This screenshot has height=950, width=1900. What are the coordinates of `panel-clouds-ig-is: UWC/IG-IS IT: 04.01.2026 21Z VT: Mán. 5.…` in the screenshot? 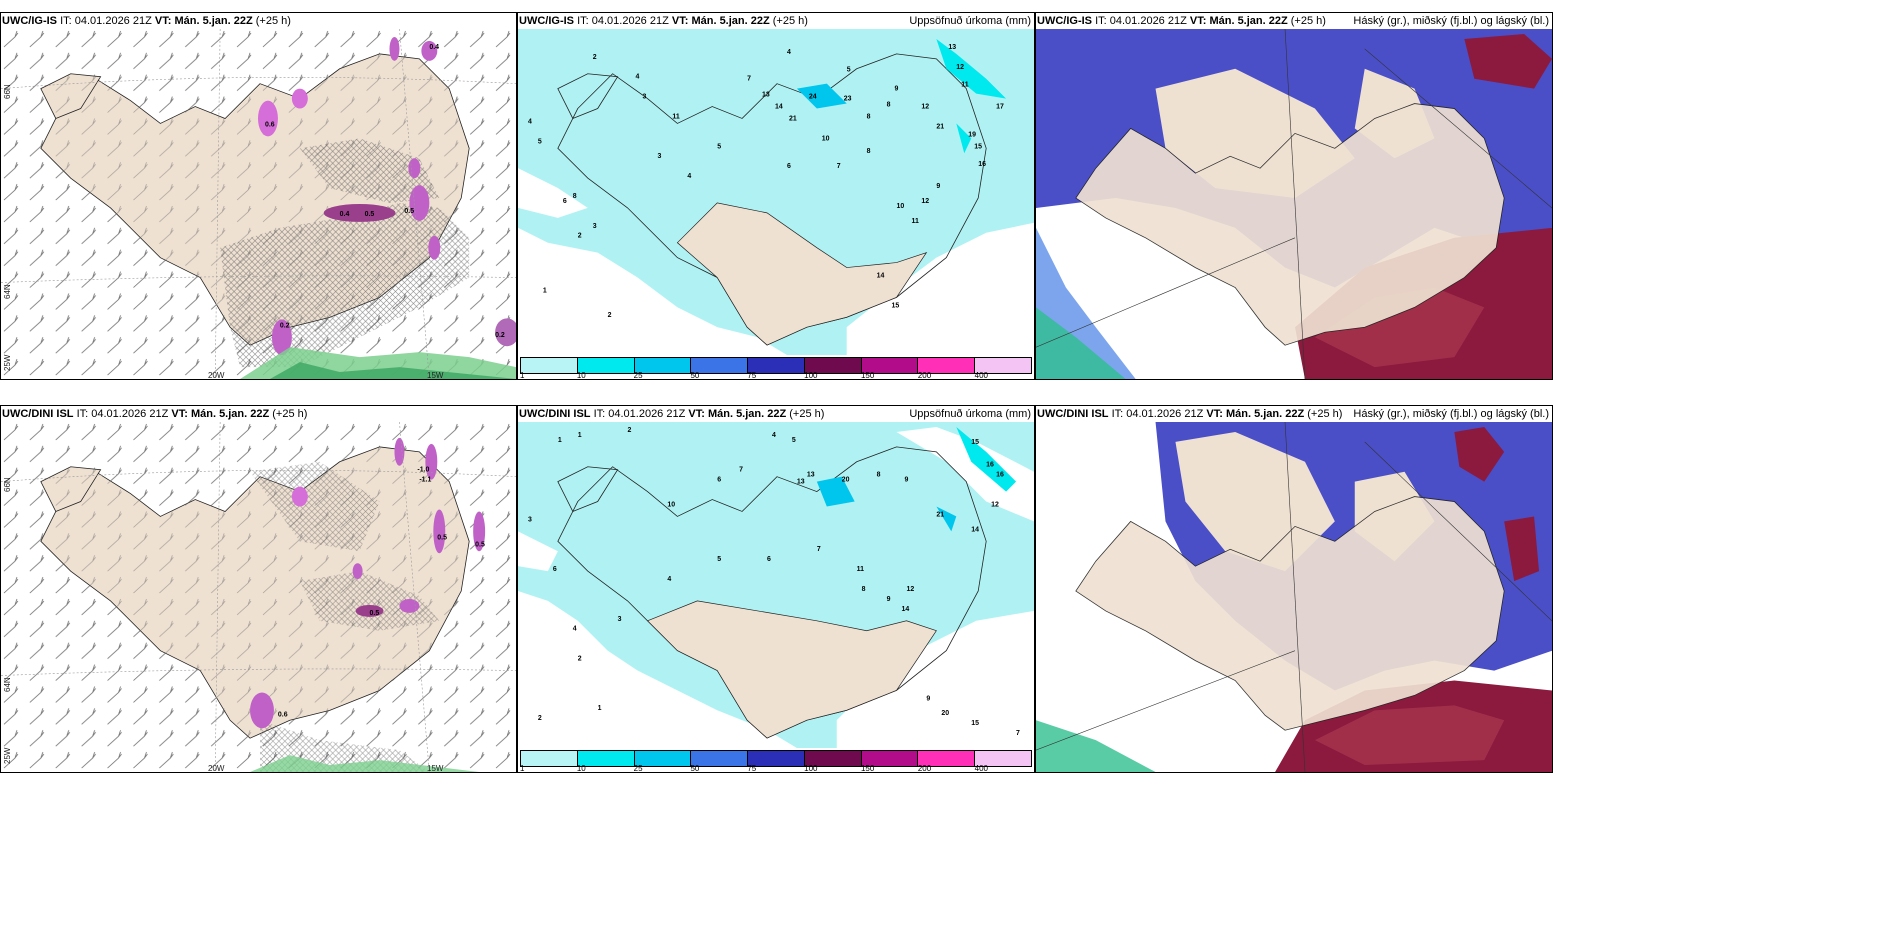 It's located at (1294, 196).